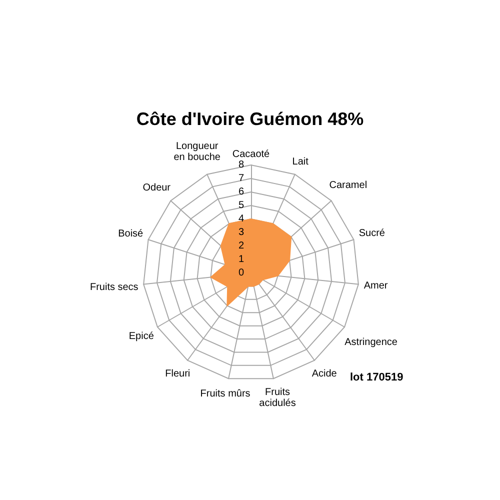 This screenshot has width=500, height=500. Describe the element at coordinates (300, 162) in the screenshot. I see `spoke-label: Lait` at that location.